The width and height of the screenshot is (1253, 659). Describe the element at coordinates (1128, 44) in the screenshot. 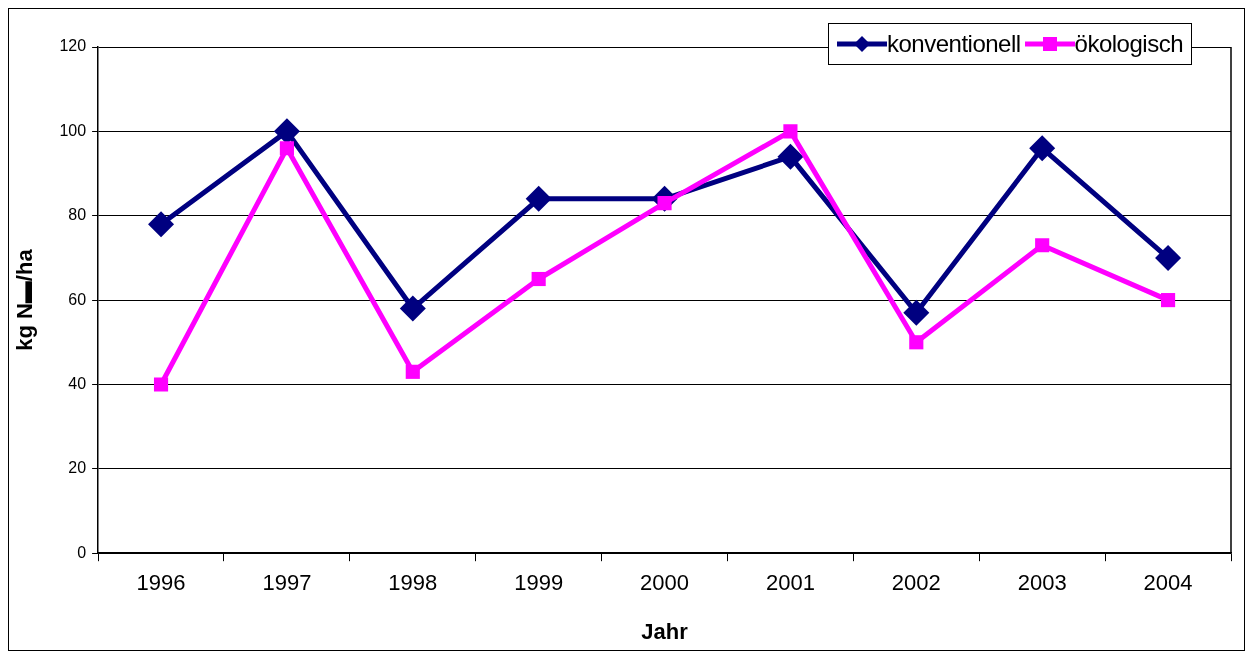

I see `legend-label: ökologisch` at that location.